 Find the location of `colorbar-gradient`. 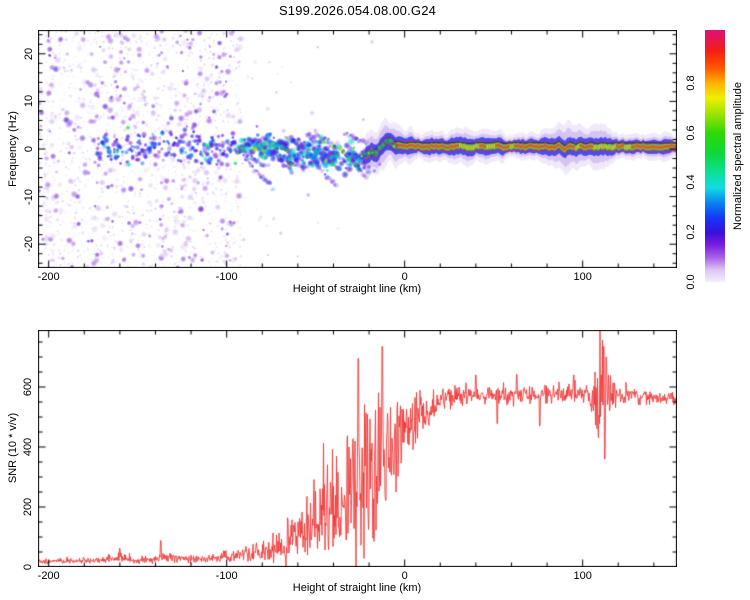

colorbar-gradient is located at coordinates (715, 156).